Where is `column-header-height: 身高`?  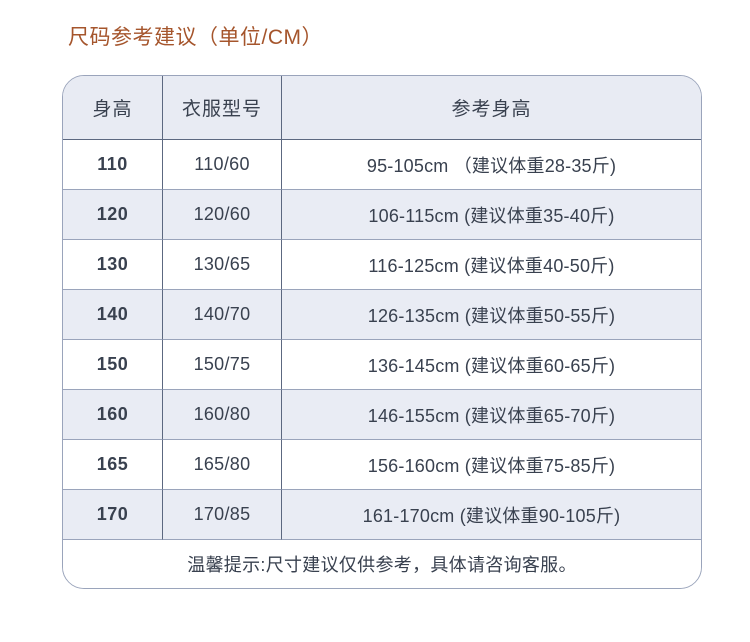 column-header-height: 身高 is located at coordinates (113, 108).